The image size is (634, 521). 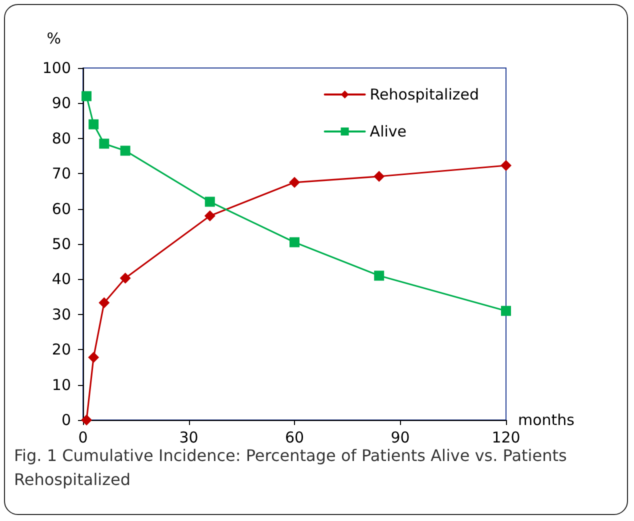 I want to click on x-tick-label: 120, so click(x=506, y=437).